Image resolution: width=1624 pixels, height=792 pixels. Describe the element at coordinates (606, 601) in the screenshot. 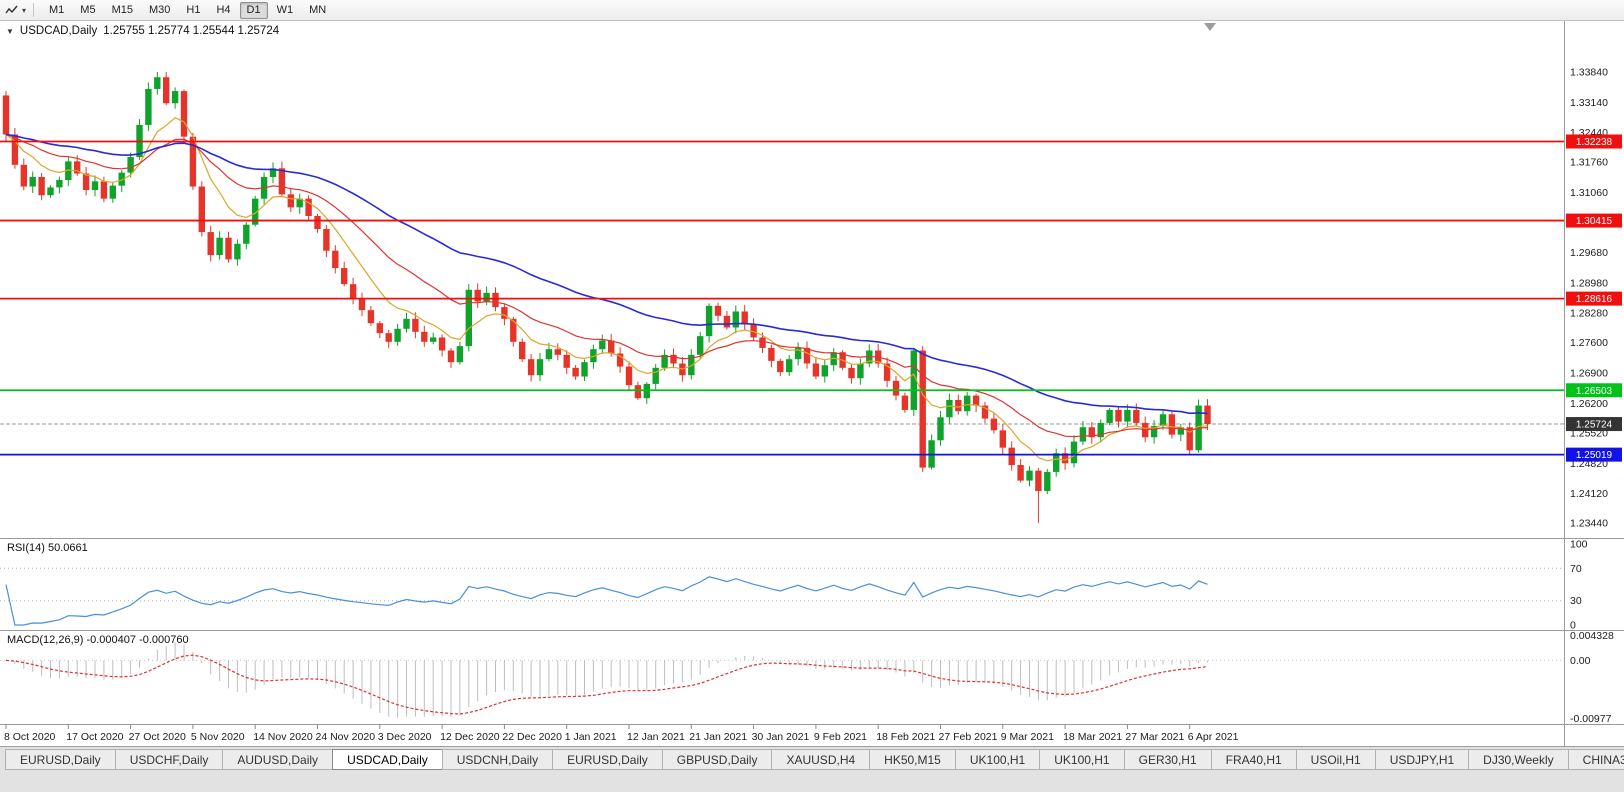

I see `rsi-line` at that location.